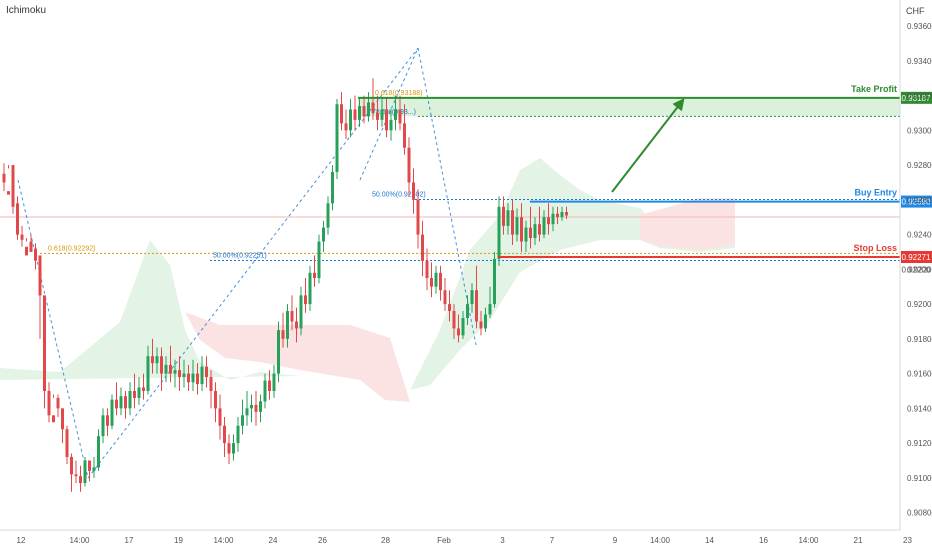 Image resolution: width=932 pixels, height=550 pixels. I want to click on current-price-label: 0.92200, so click(916, 269).